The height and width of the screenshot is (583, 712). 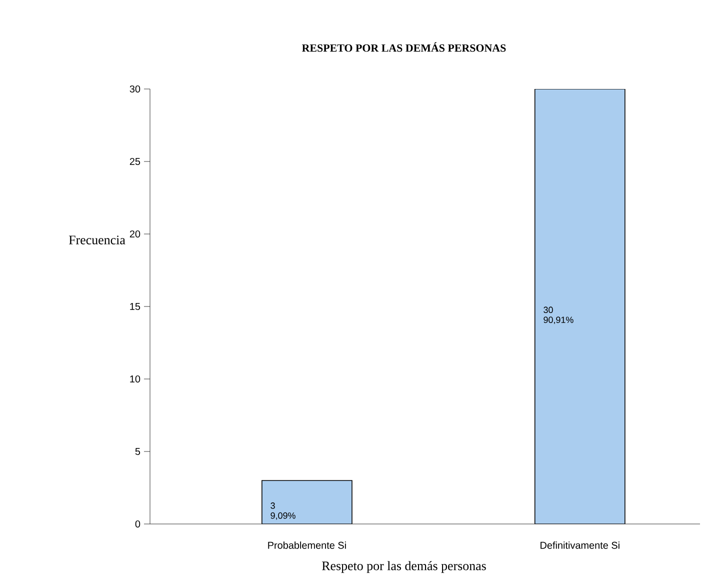 I want to click on x-tick-label: Definitivamente Si, so click(x=580, y=545).